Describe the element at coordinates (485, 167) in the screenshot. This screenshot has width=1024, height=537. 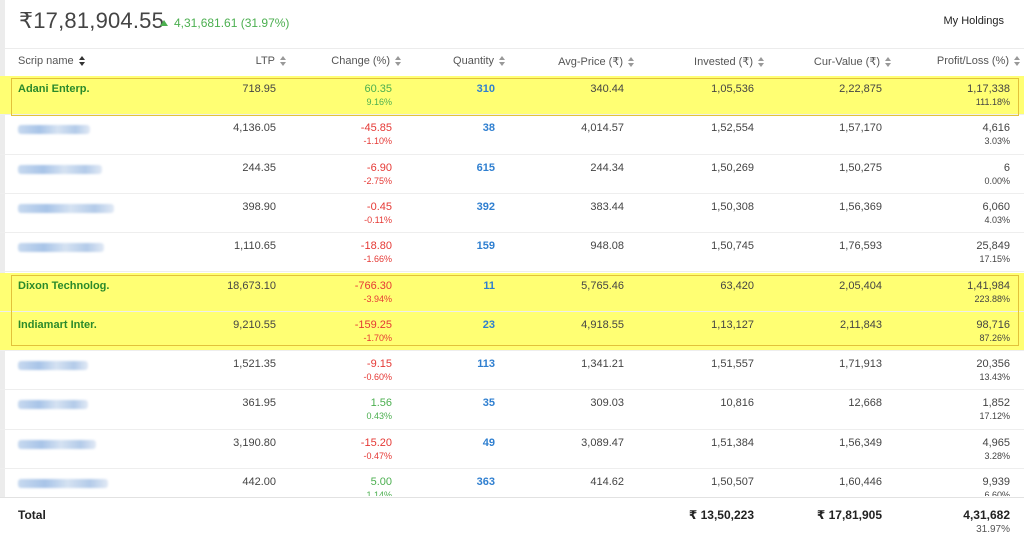
I see `quantity-value: 615` at that location.